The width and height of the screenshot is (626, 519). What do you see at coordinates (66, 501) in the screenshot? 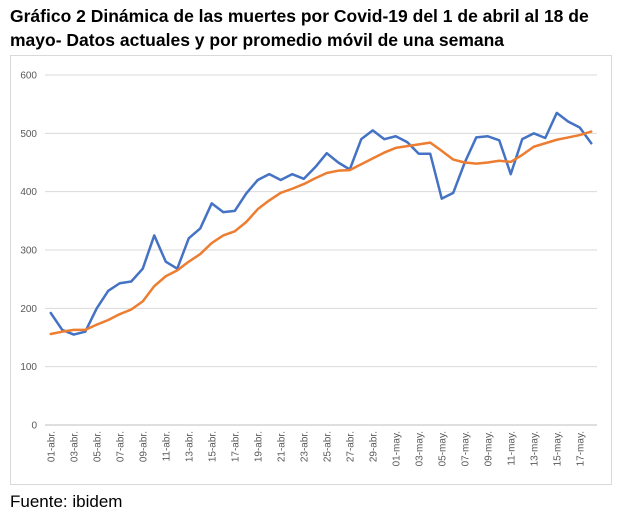
I see `source-note: Fuente: ibidem` at bounding box center [66, 501].